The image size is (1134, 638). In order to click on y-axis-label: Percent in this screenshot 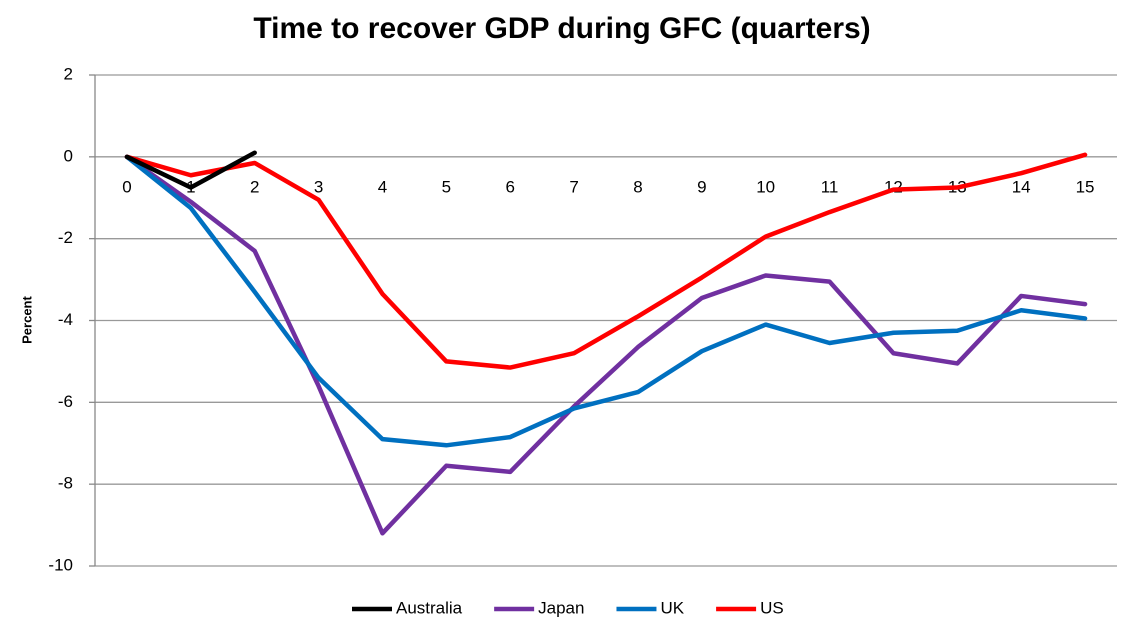, I will do `click(26, 319)`.